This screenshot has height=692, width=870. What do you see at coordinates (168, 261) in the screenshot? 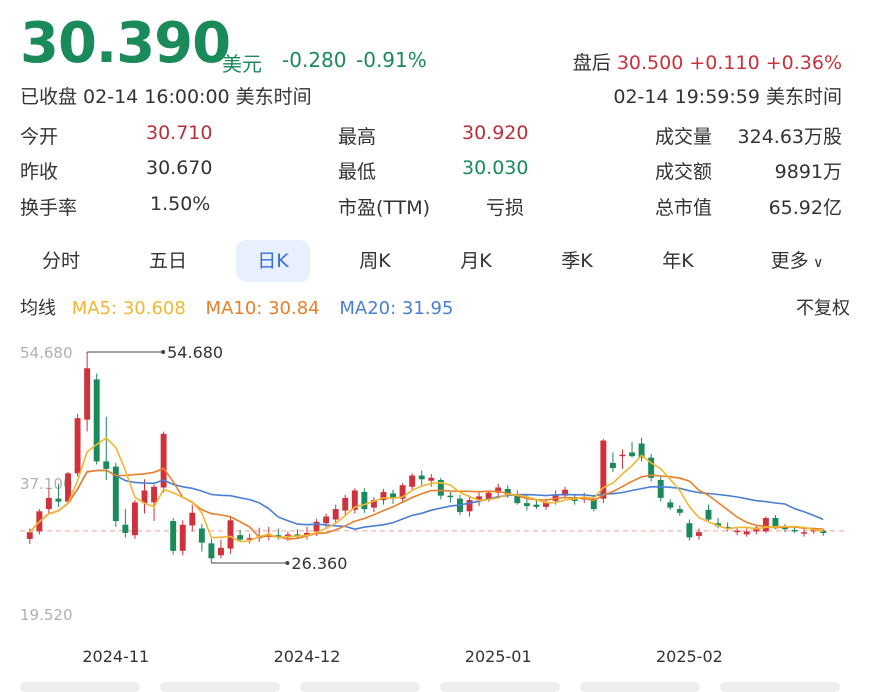
I see `tab-period: 五日` at bounding box center [168, 261].